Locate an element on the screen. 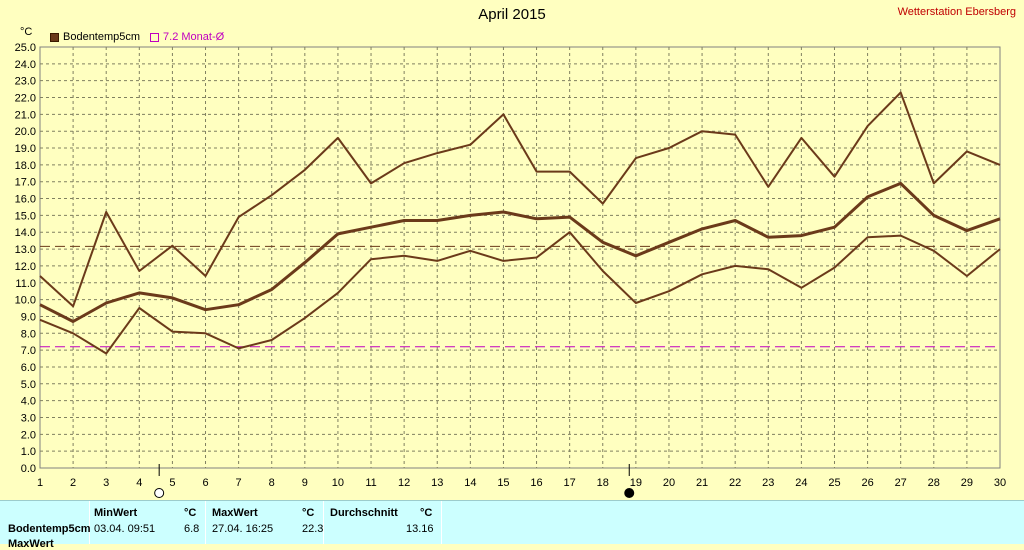  x-tick-label: 17 is located at coordinates (570, 483).